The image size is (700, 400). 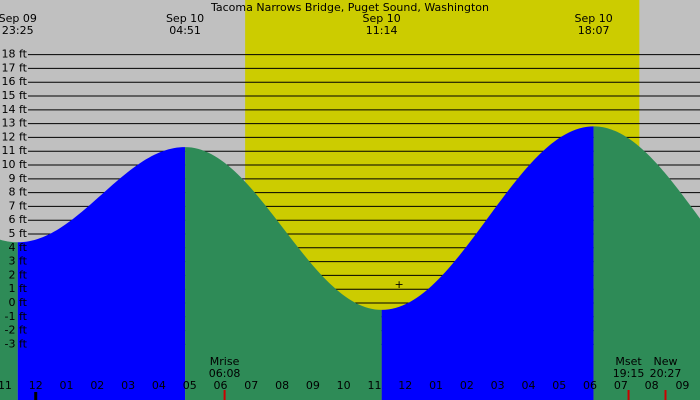 What do you see at coordinates (594, 30) in the screenshot?
I see `tide-time: 18:07` at bounding box center [594, 30].